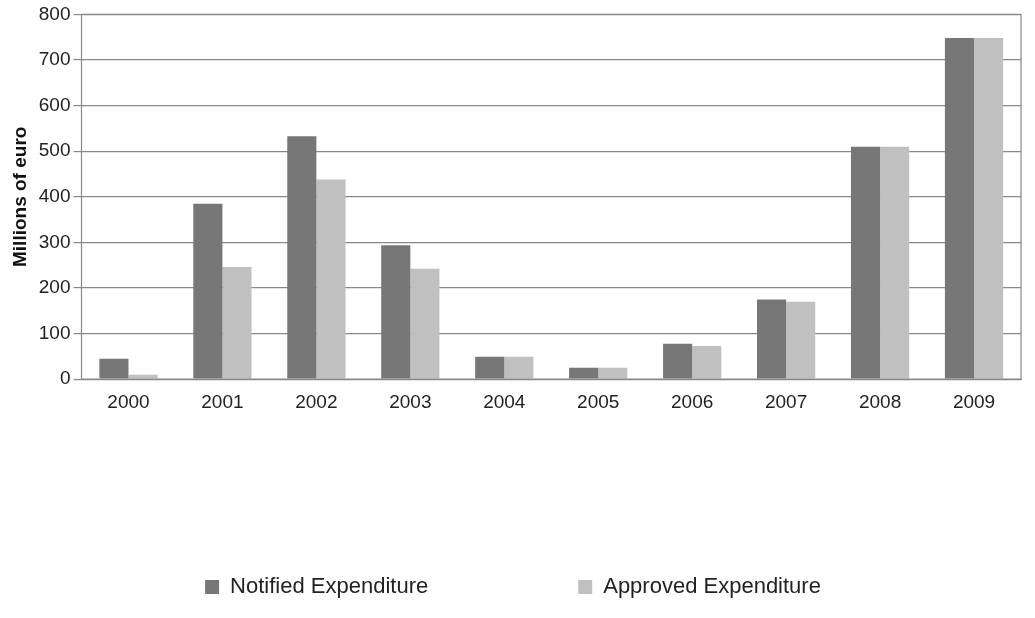 The height and width of the screenshot is (618, 1035). I want to click on y-axis-title: Millions of euro, so click(19, 196).